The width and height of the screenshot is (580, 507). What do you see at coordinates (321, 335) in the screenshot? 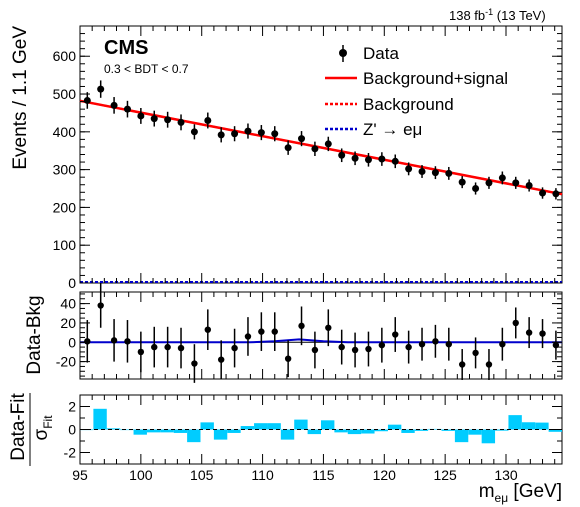
I see `residual-panel-frame` at bounding box center [321, 335].